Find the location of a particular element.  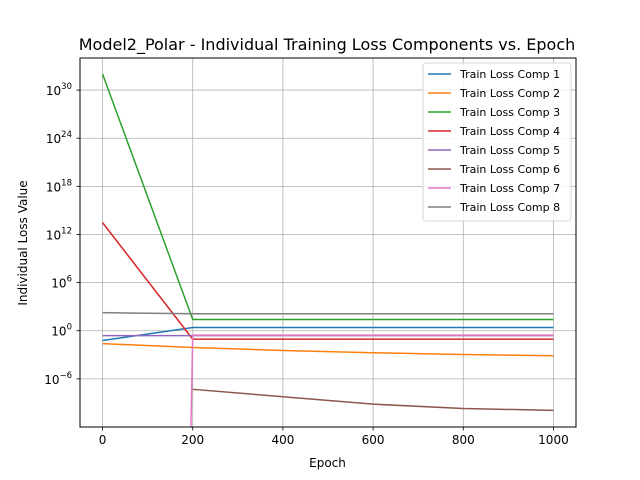

y-tick-label: 10¹⁸ is located at coordinates (59, 186).